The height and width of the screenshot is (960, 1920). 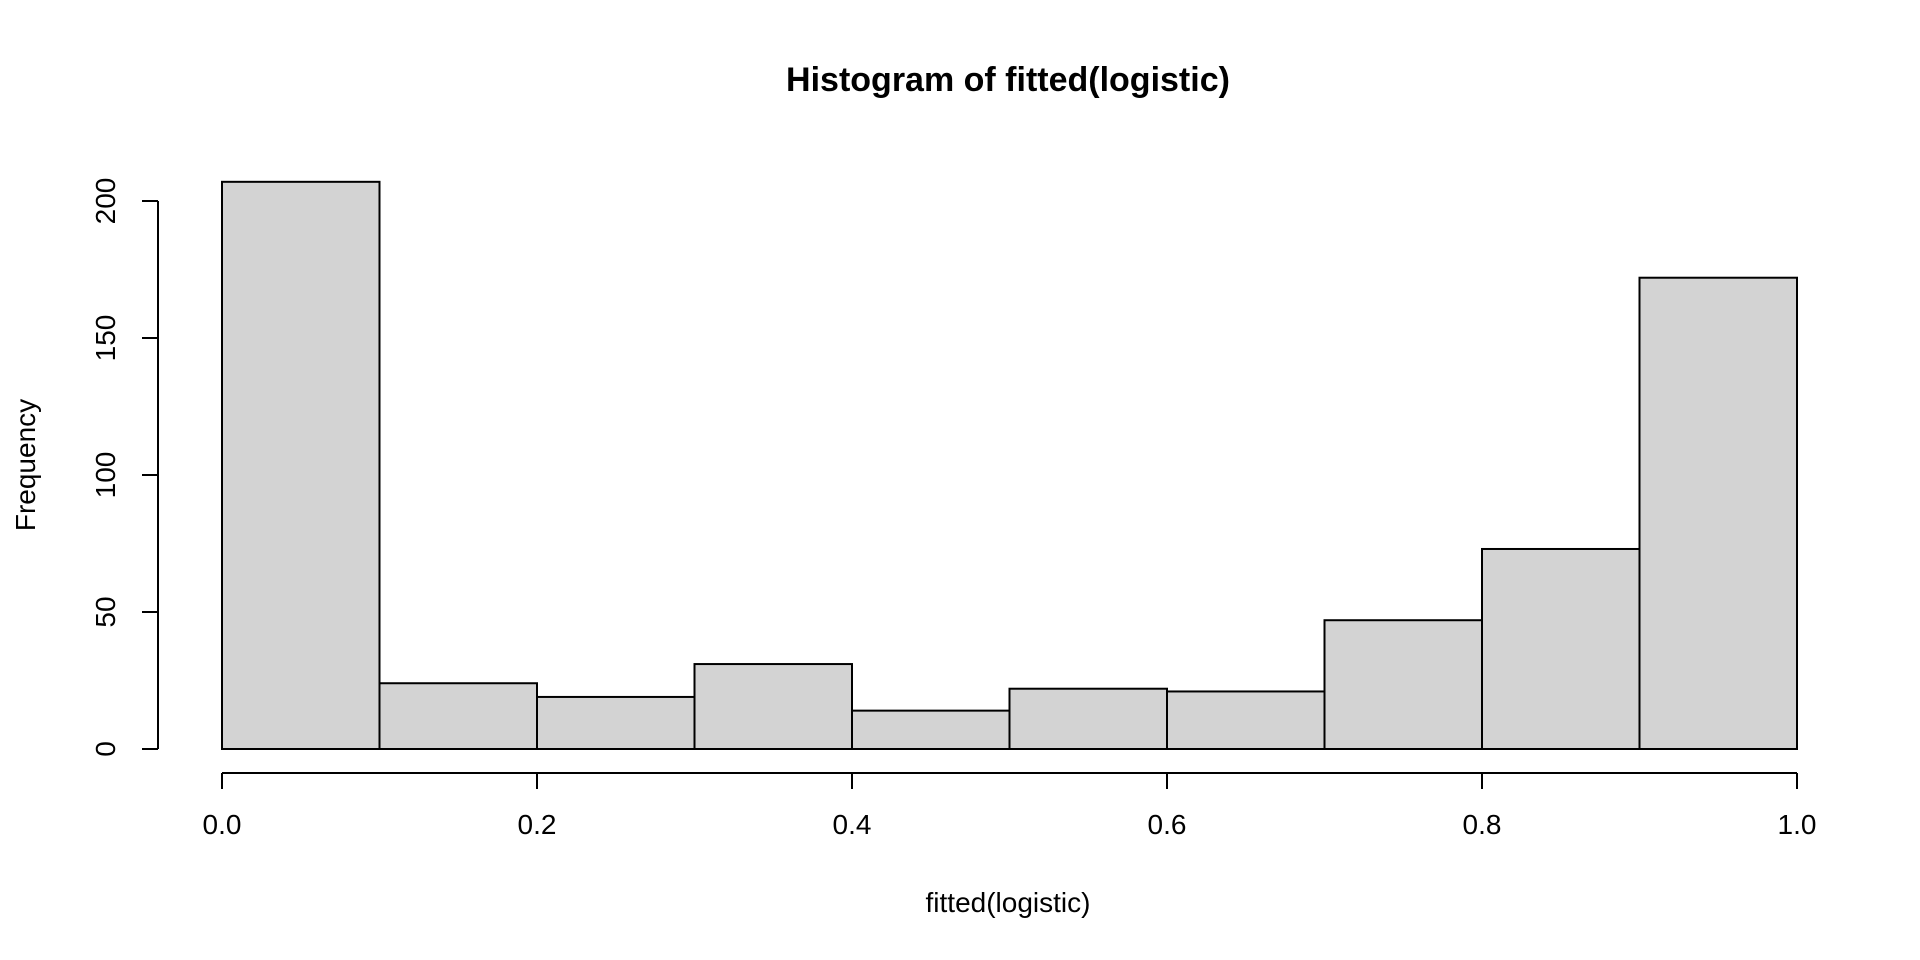 What do you see at coordinates (105, 338) in the screenshot?
I see `y-tick-label: 150` at bounding box center [105, 338].